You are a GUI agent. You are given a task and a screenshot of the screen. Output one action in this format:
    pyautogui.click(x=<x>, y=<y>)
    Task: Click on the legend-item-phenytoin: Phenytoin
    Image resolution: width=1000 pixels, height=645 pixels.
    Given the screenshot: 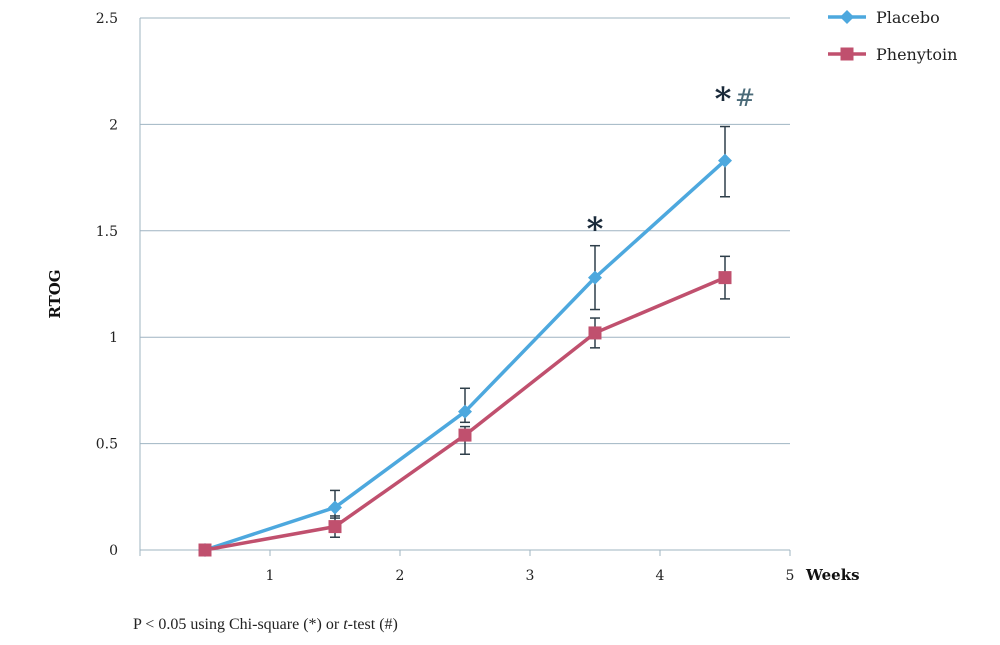 What is the action you would take?
    pyautogui.click(x=892, y=54)
    